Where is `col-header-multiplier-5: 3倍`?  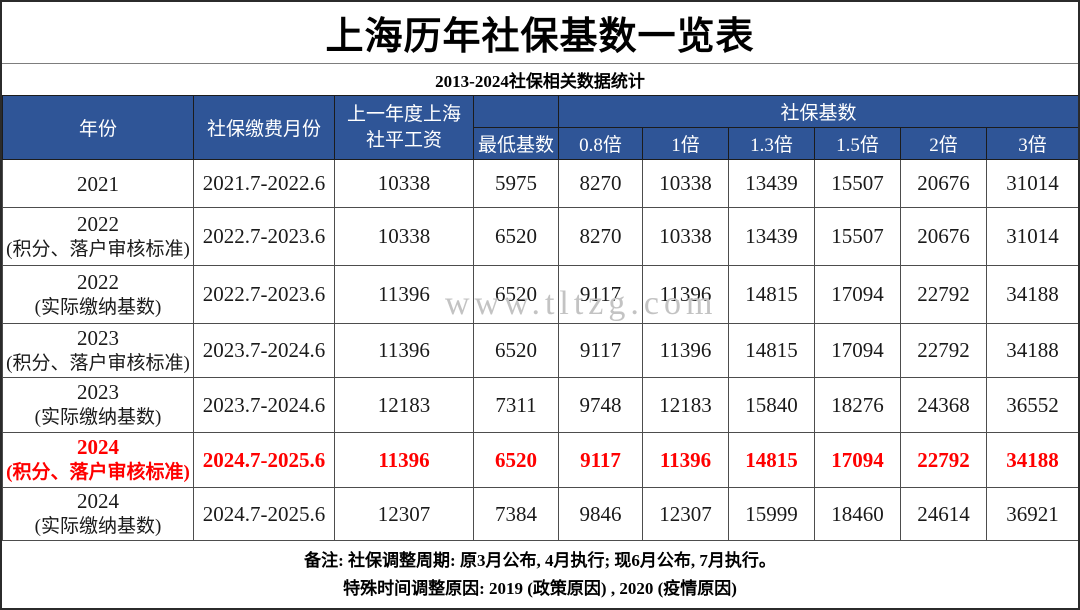
col-header-multiplier-5: 3倍 is located at coordinates (1031, 143).